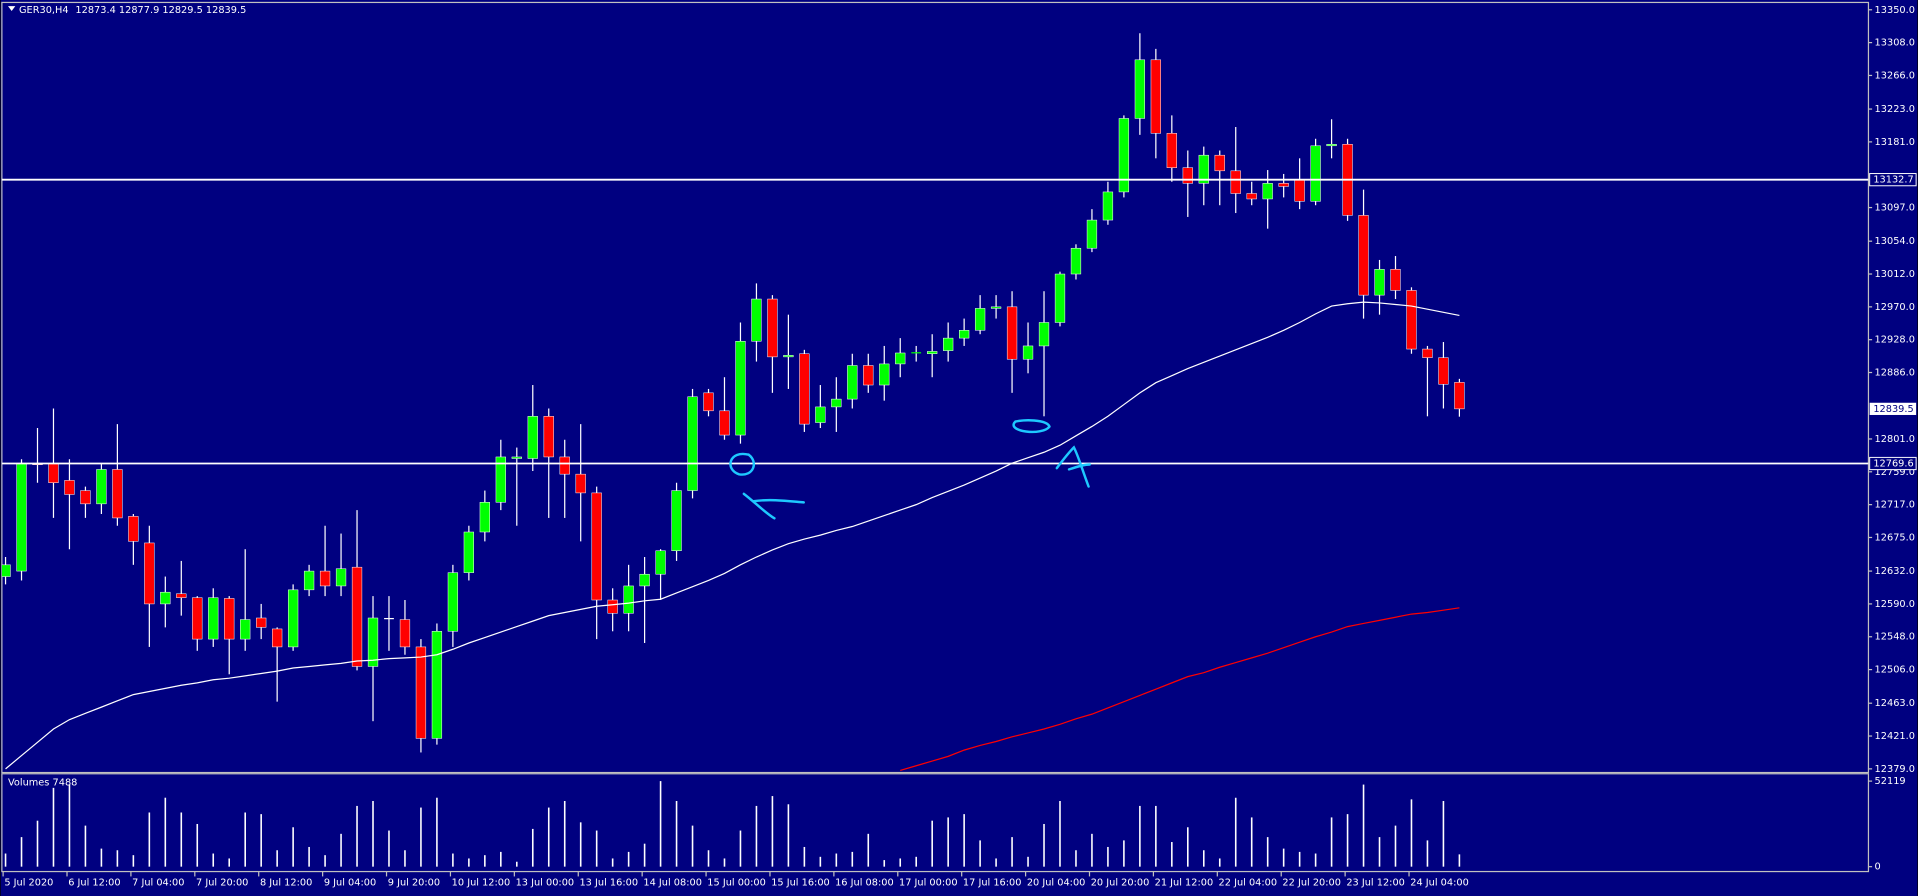  Describe the element at coordinates (65, 782) in the screenshot. I see `volume-last: 7488` at that location.